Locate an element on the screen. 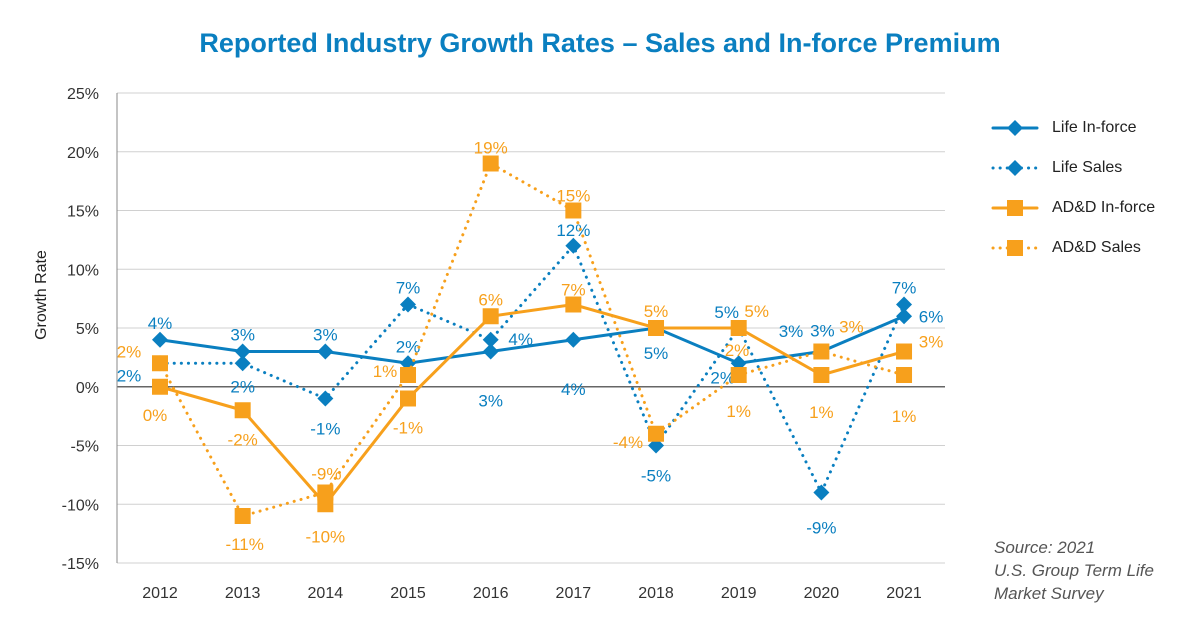 Image resolution: width=1200 pixels, height=625 pixels. y-tick-label: 20% is located at coordinates (83, 153).